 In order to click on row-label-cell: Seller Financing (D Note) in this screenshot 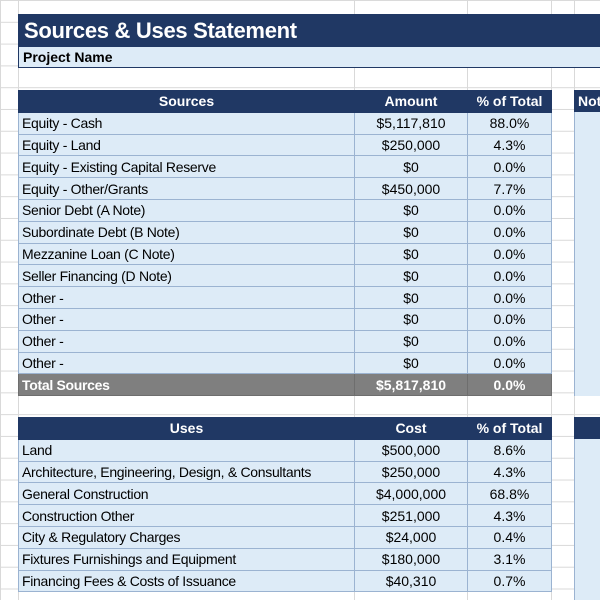, I will do `click(186, 276)`.